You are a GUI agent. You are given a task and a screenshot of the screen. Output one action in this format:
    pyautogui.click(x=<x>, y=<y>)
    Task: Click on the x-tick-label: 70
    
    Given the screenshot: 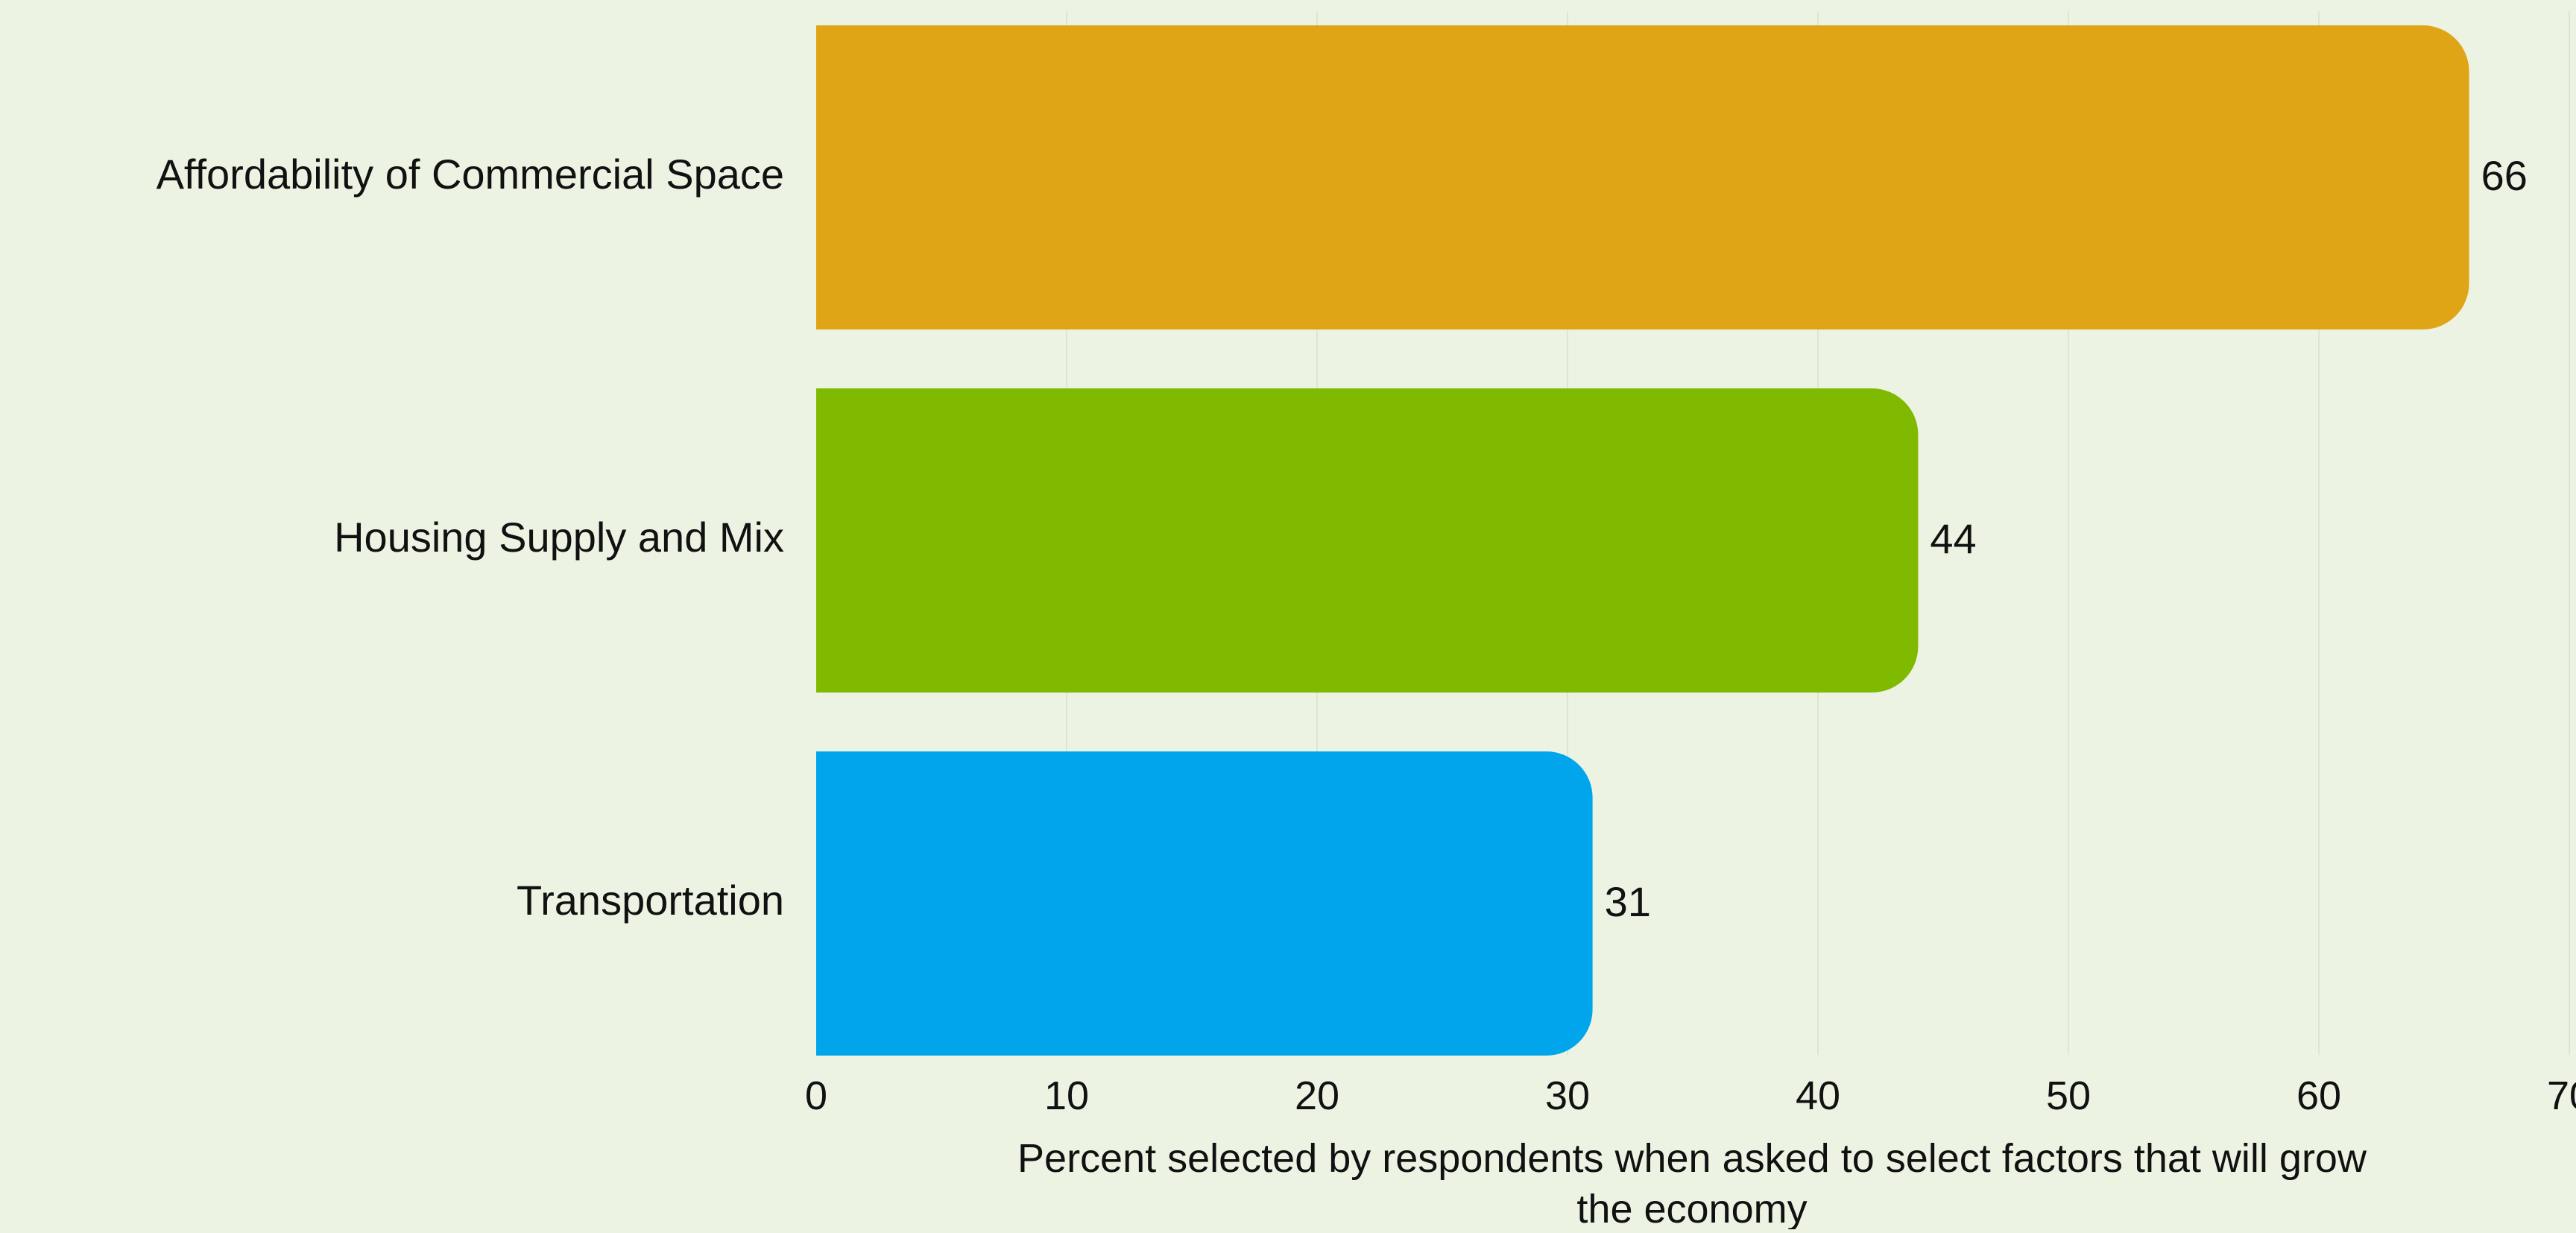 What is the action you would take?
    pyautogui.click(x=2561, y=1095)
    